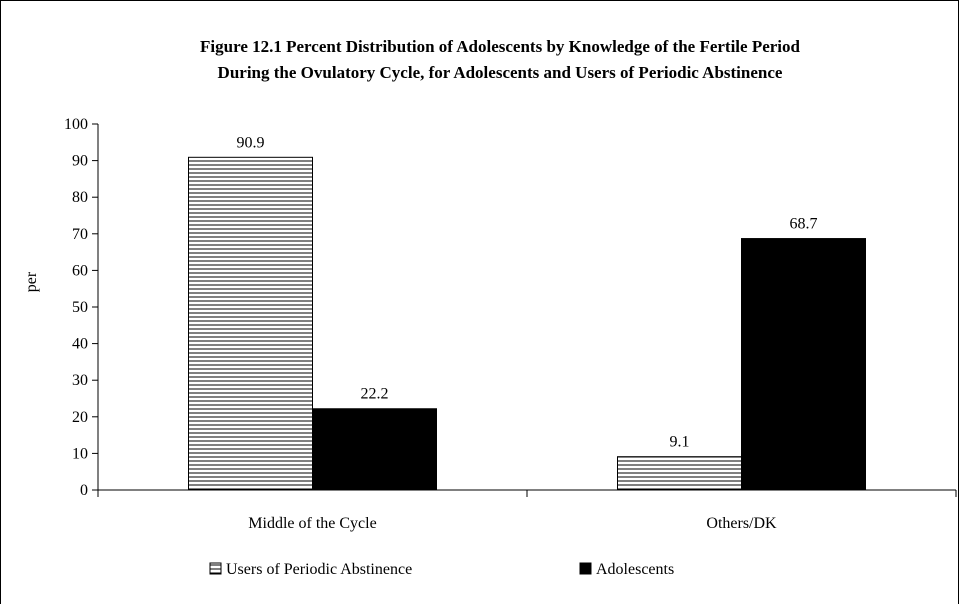  Describe the element at coordinates (80, 417) in the screenshot. I see `y-tick-label: 20` at that location.